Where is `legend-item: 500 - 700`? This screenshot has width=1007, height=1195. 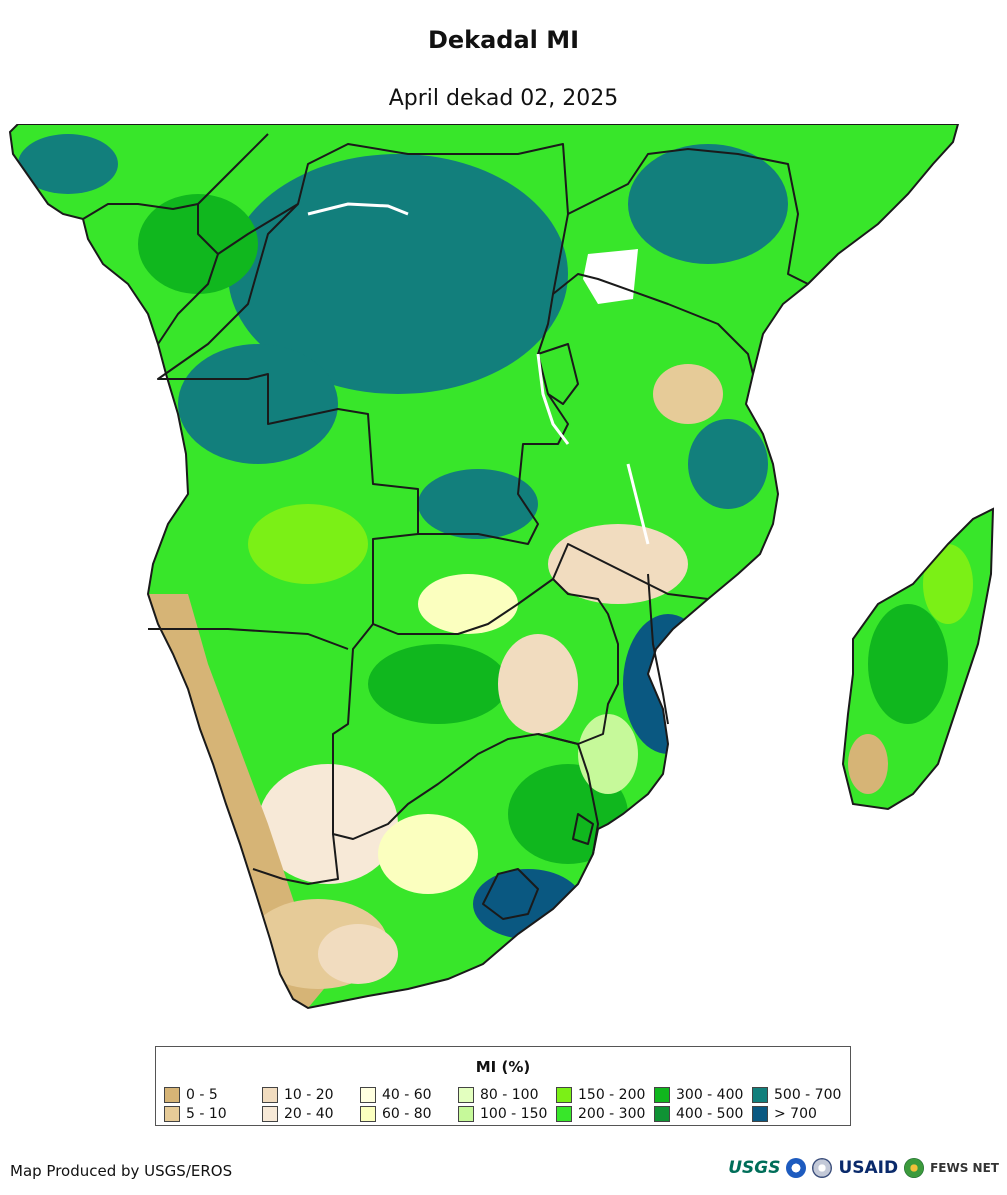 legend-item: 500 - 700 is located at coordinates (801, 1094).